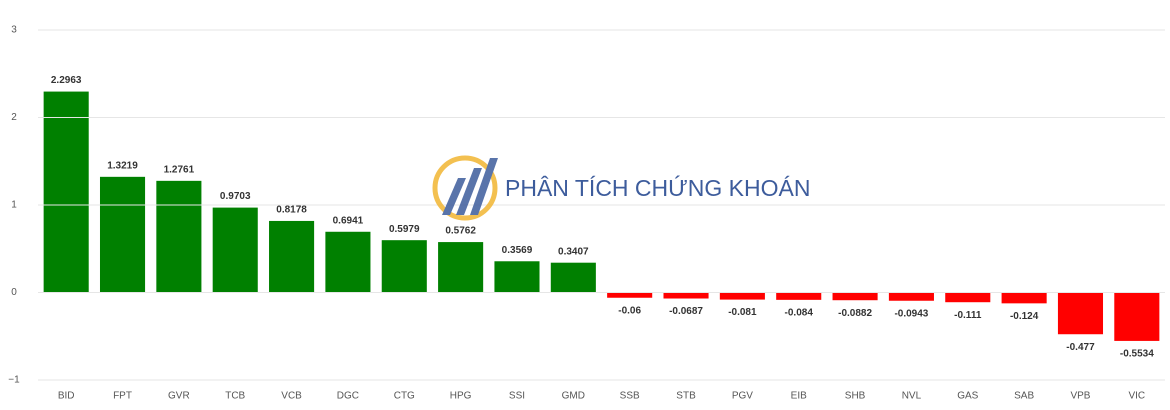  I want to click on watermark-logo, so click(465, 188).